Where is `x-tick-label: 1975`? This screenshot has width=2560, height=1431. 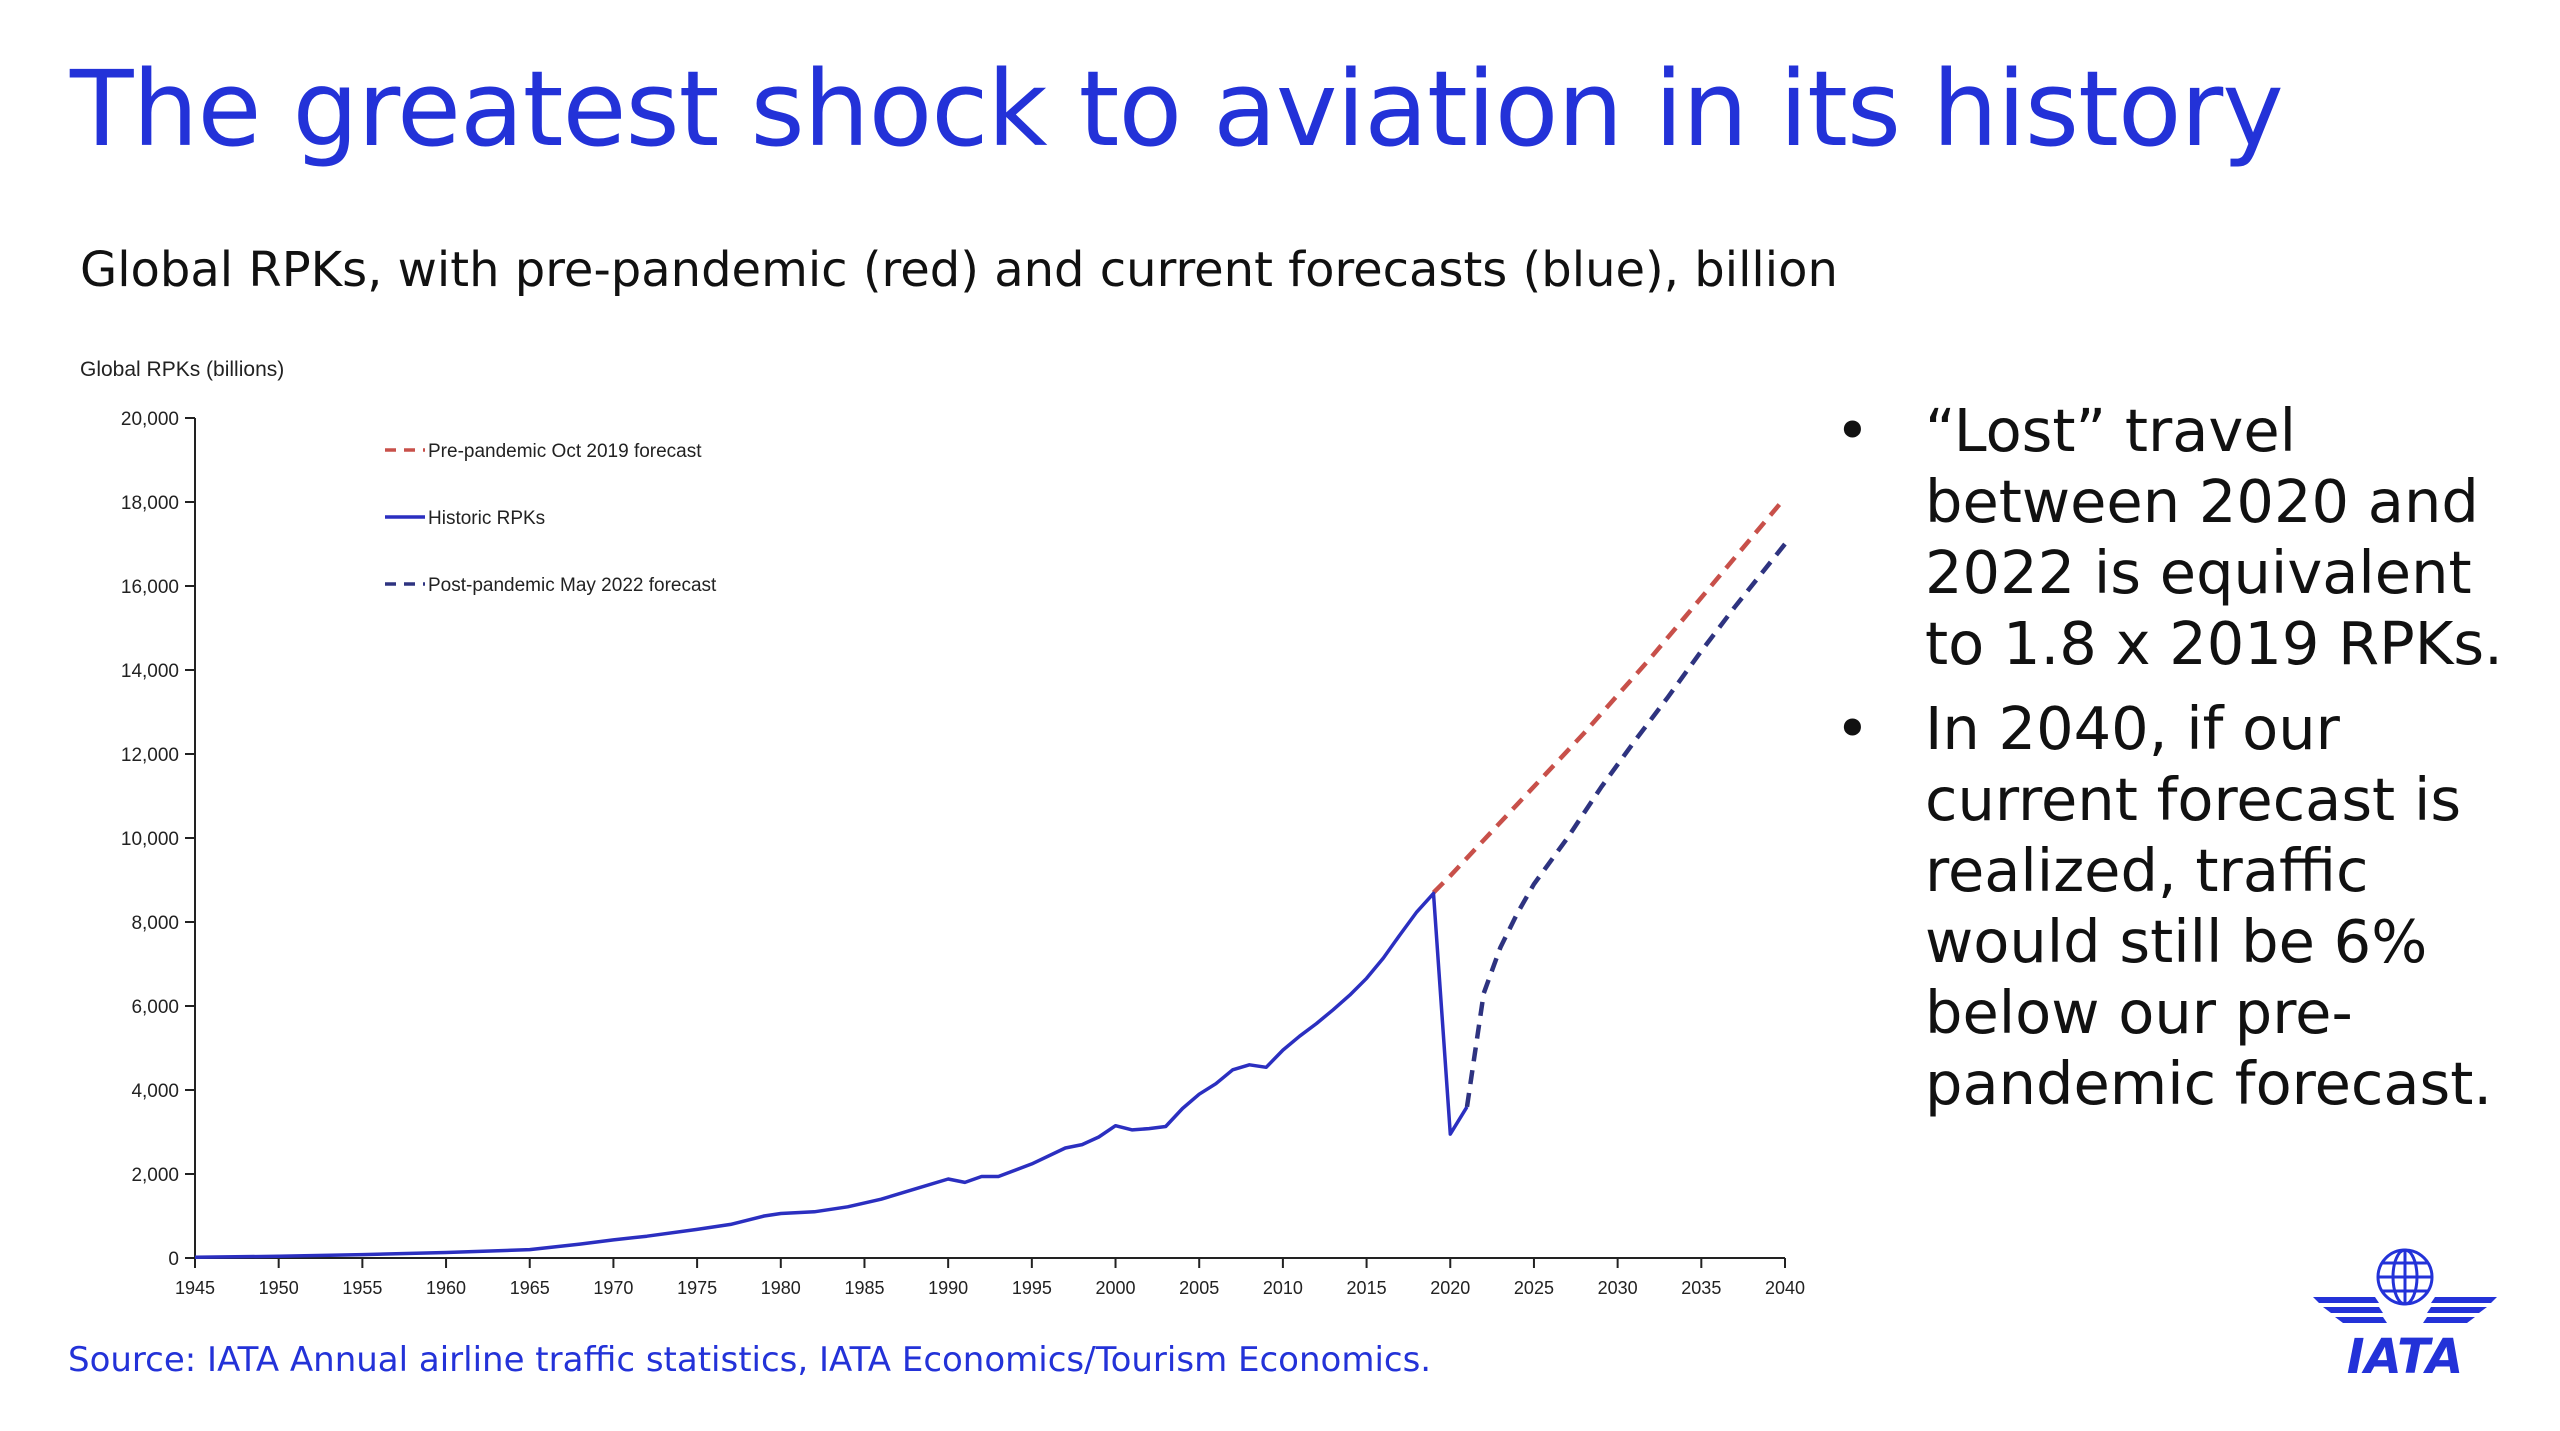
x-tick-label: 1975 is located at coordinates (697, 1288).